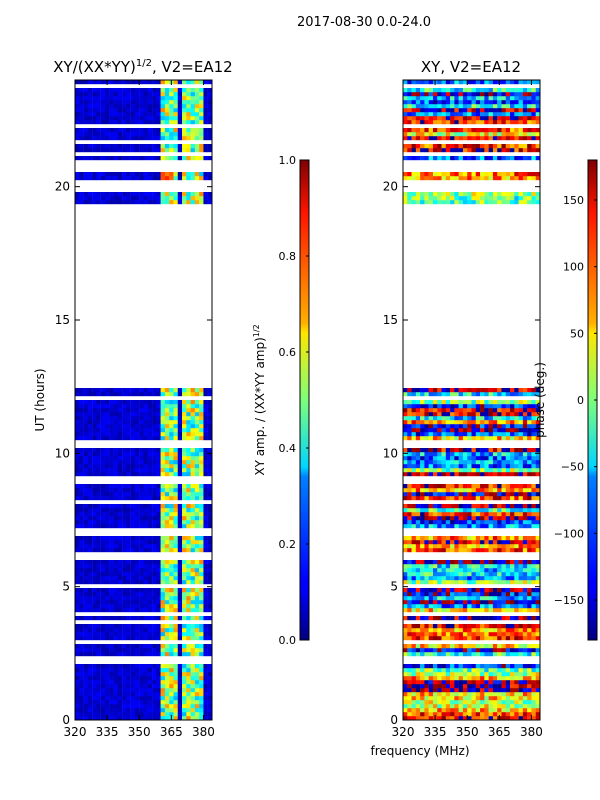 Image resolution: width=600 pixels, height=800 pixels. I want to click on y-tick-label: 0, so click(66, 720).